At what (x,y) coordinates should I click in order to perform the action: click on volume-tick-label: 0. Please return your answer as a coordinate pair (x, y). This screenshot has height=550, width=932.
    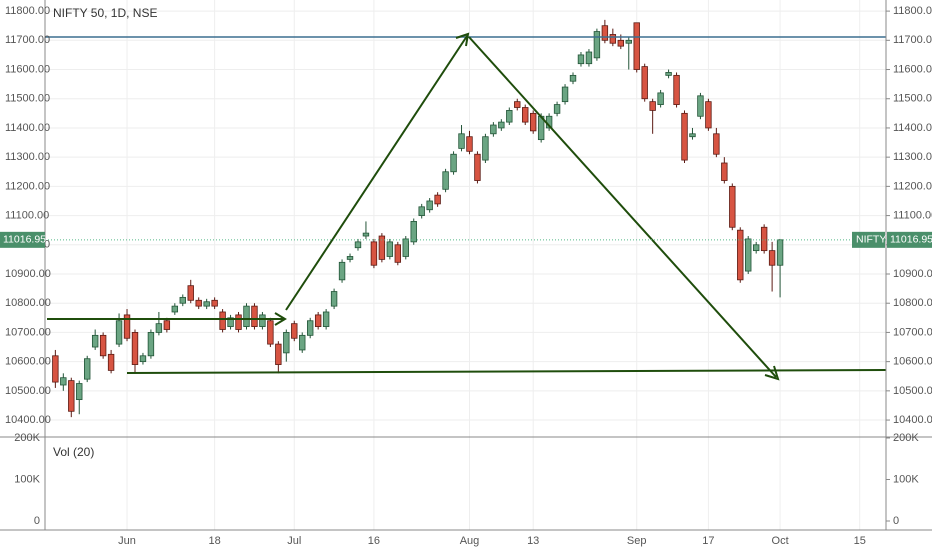
    Looking at the image, I should click on (896, 521).